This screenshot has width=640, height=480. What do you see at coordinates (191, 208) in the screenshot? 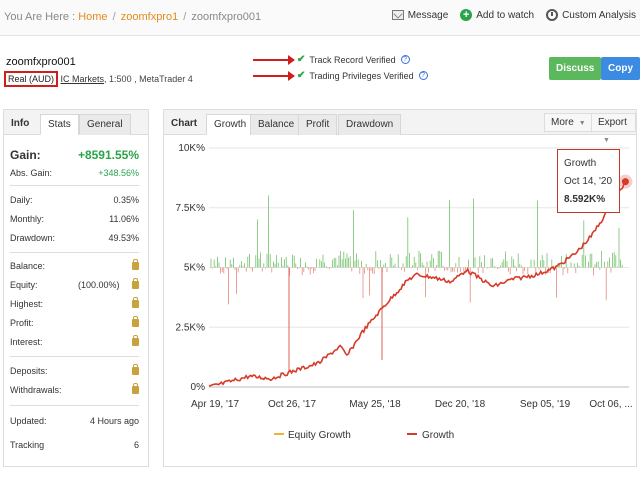
I see `y-tick-label: 7.5K%` at bounding box center [191, 208].